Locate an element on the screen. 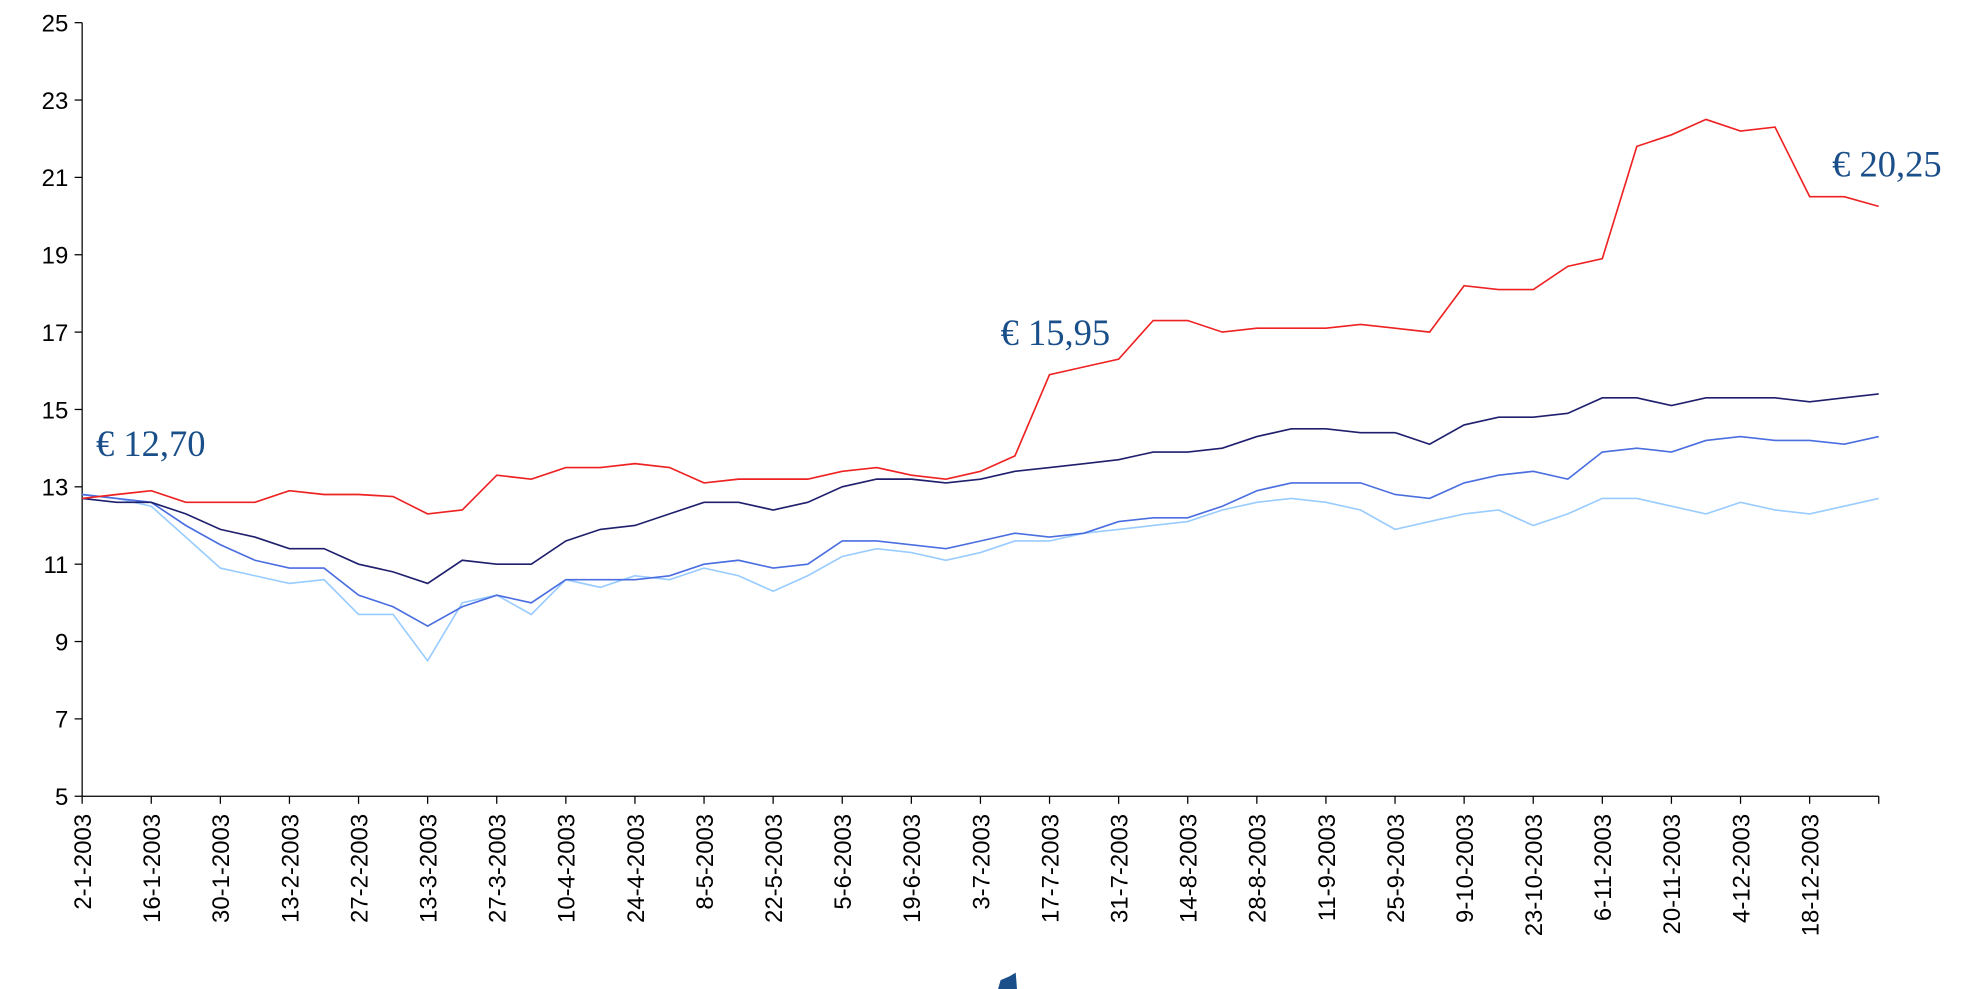 Image resolution: width=1976 pixels, height=989 pixels. y-tick-label: 25 is located at coordinates (55, 23).